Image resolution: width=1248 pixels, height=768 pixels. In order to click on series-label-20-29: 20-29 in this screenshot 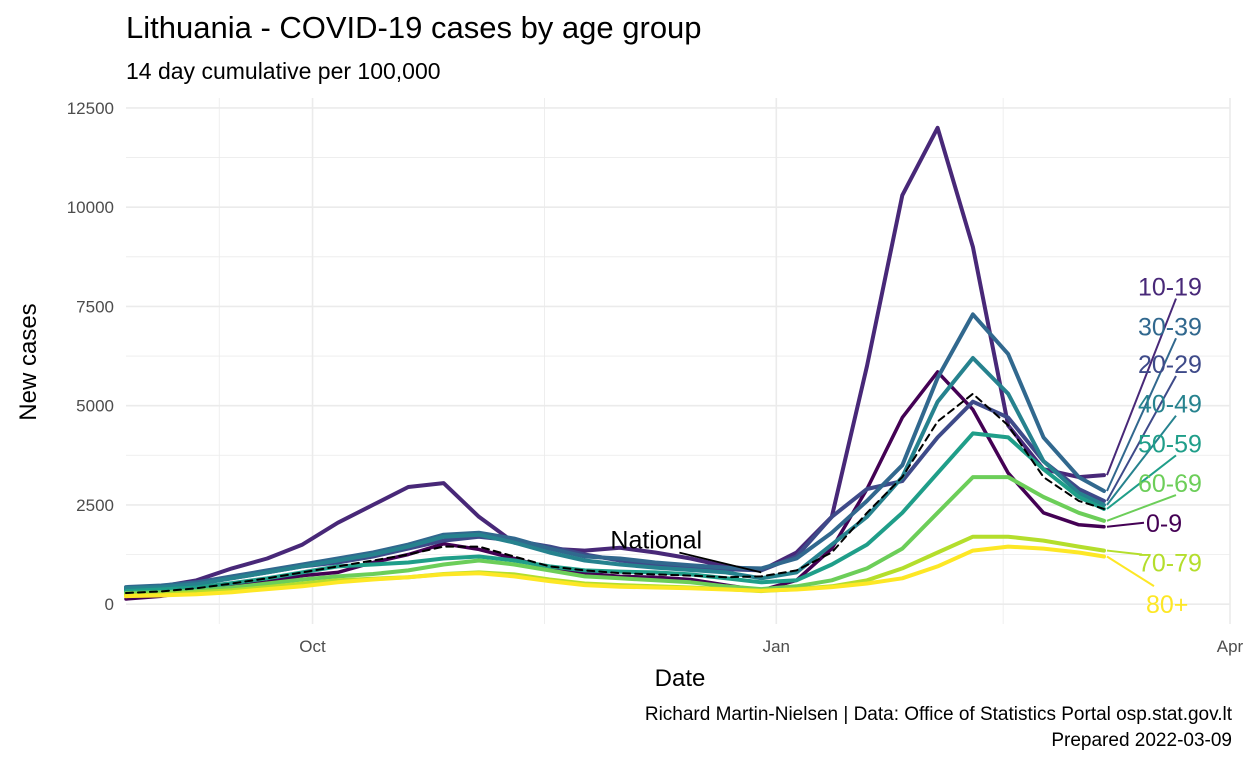, I will do `click(1170, 365)`.